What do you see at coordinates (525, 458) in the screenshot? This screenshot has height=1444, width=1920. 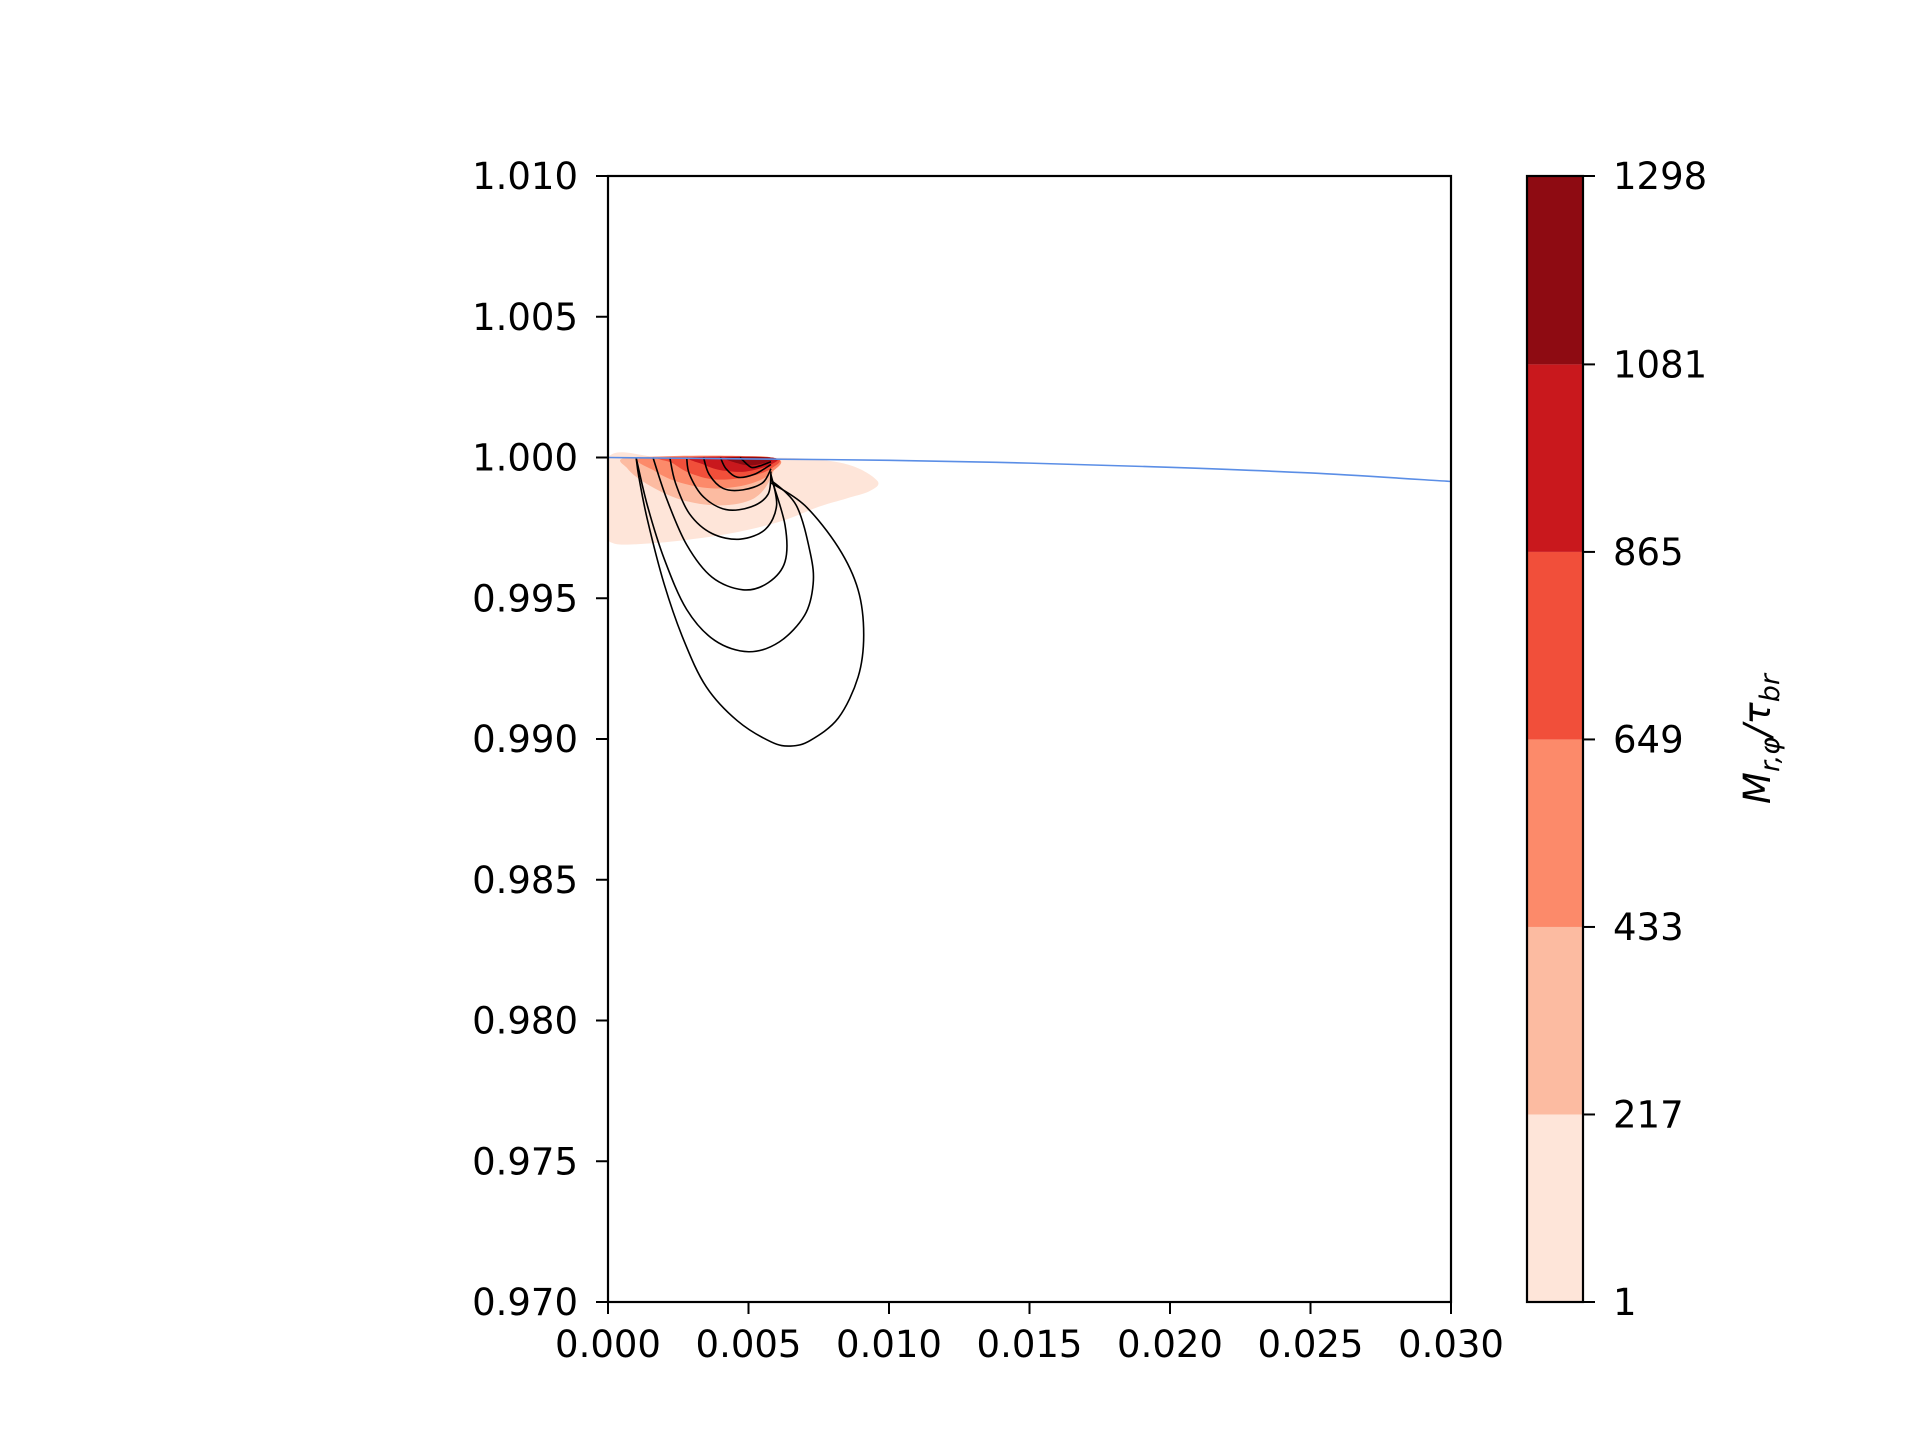 I see `y-tick-label: 1.000` at bounding box center [525, 458].